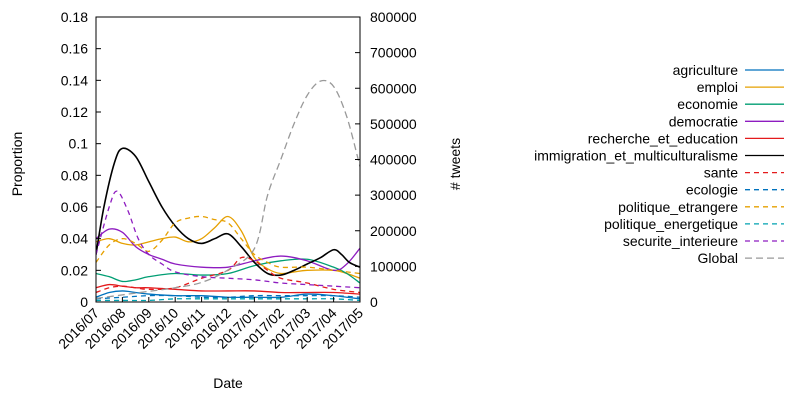  What do you see at coordinates (84, 302) in the screenshot?
I see `y-tick-label-left: 0` at bounding box center [84, 302].